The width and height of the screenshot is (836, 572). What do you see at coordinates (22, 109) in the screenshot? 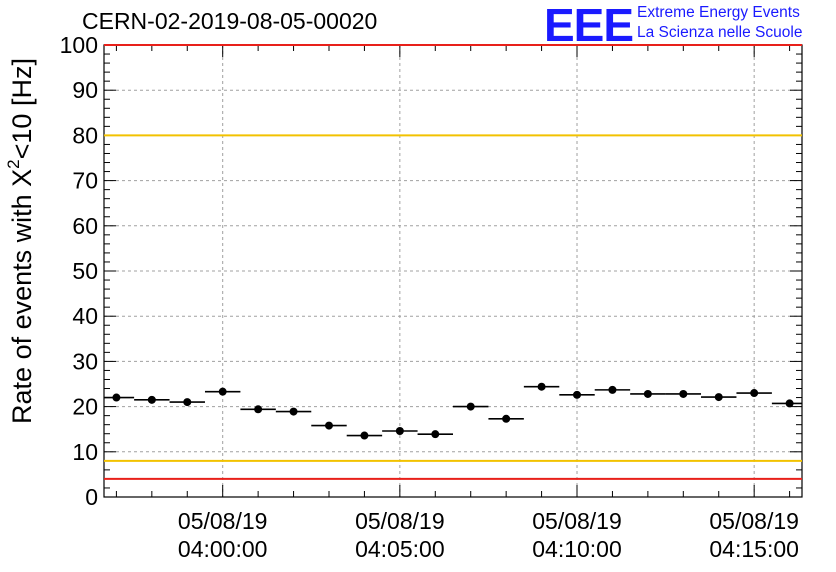
I see `y-axis-label-suffix: <10 [Hz]` at bounding box center [22, 109].